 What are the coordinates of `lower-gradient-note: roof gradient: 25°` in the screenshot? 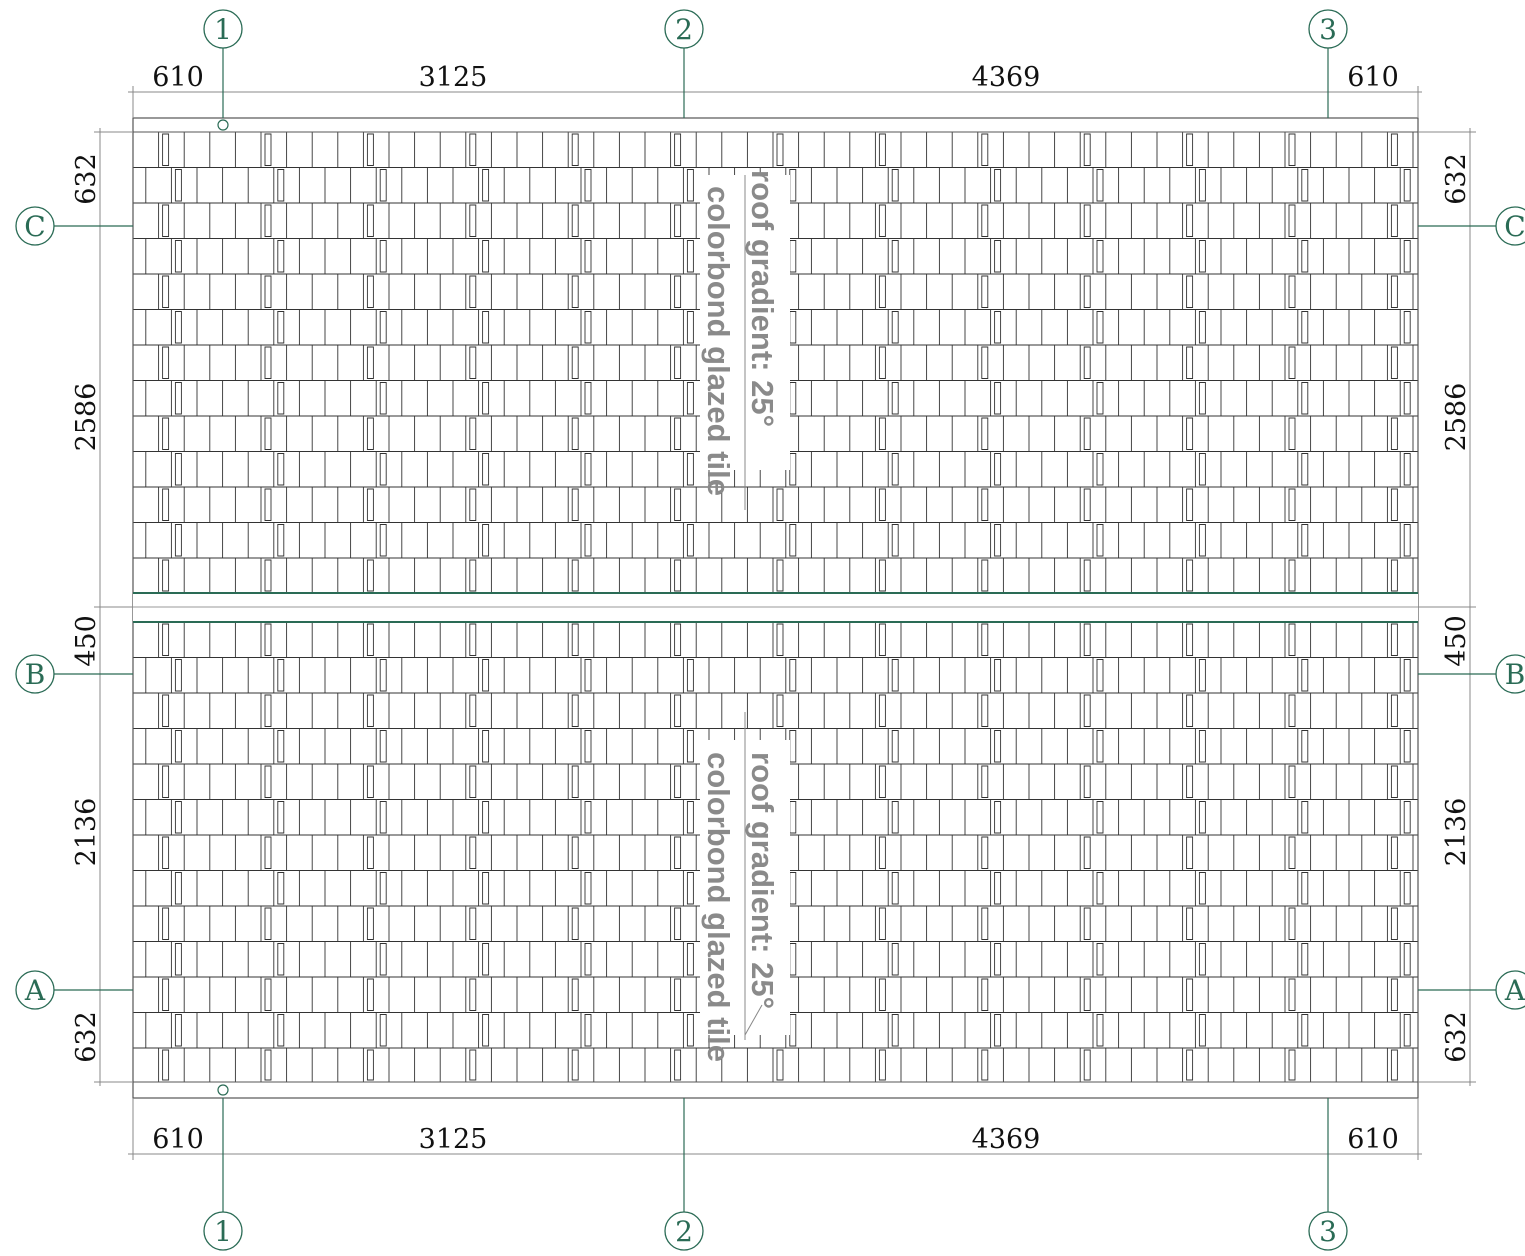 It's located at (762, 880).